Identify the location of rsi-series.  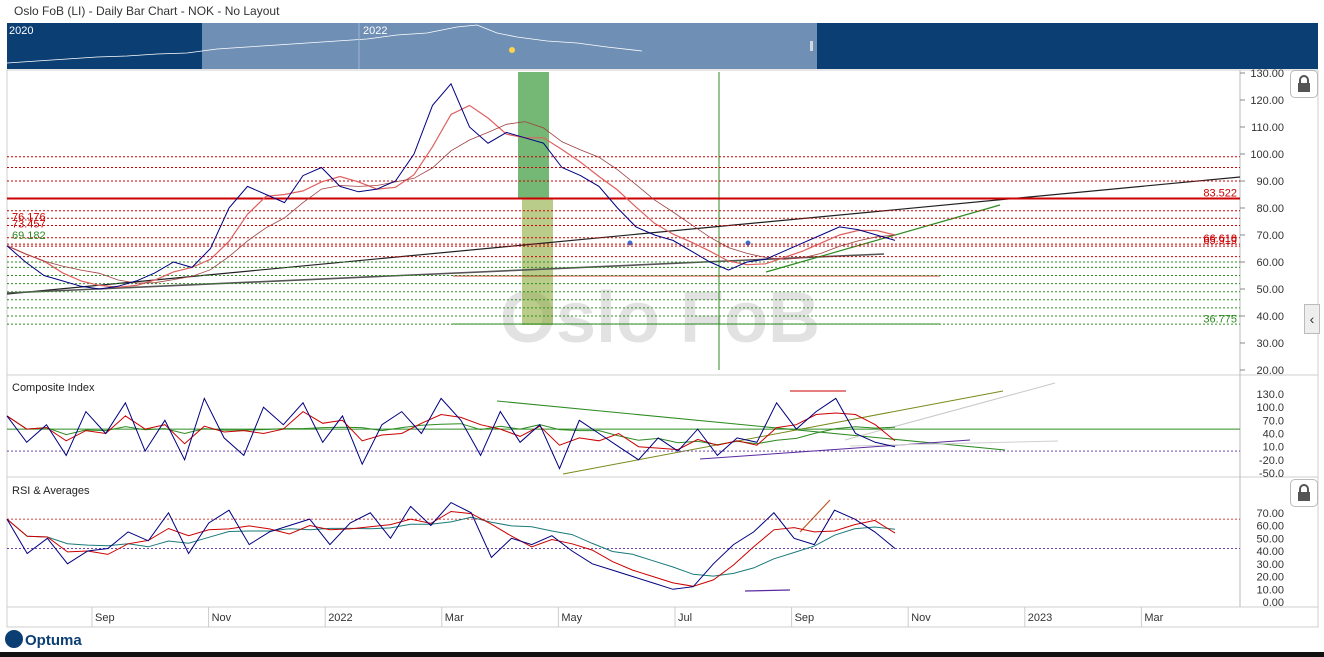
(623, 545).